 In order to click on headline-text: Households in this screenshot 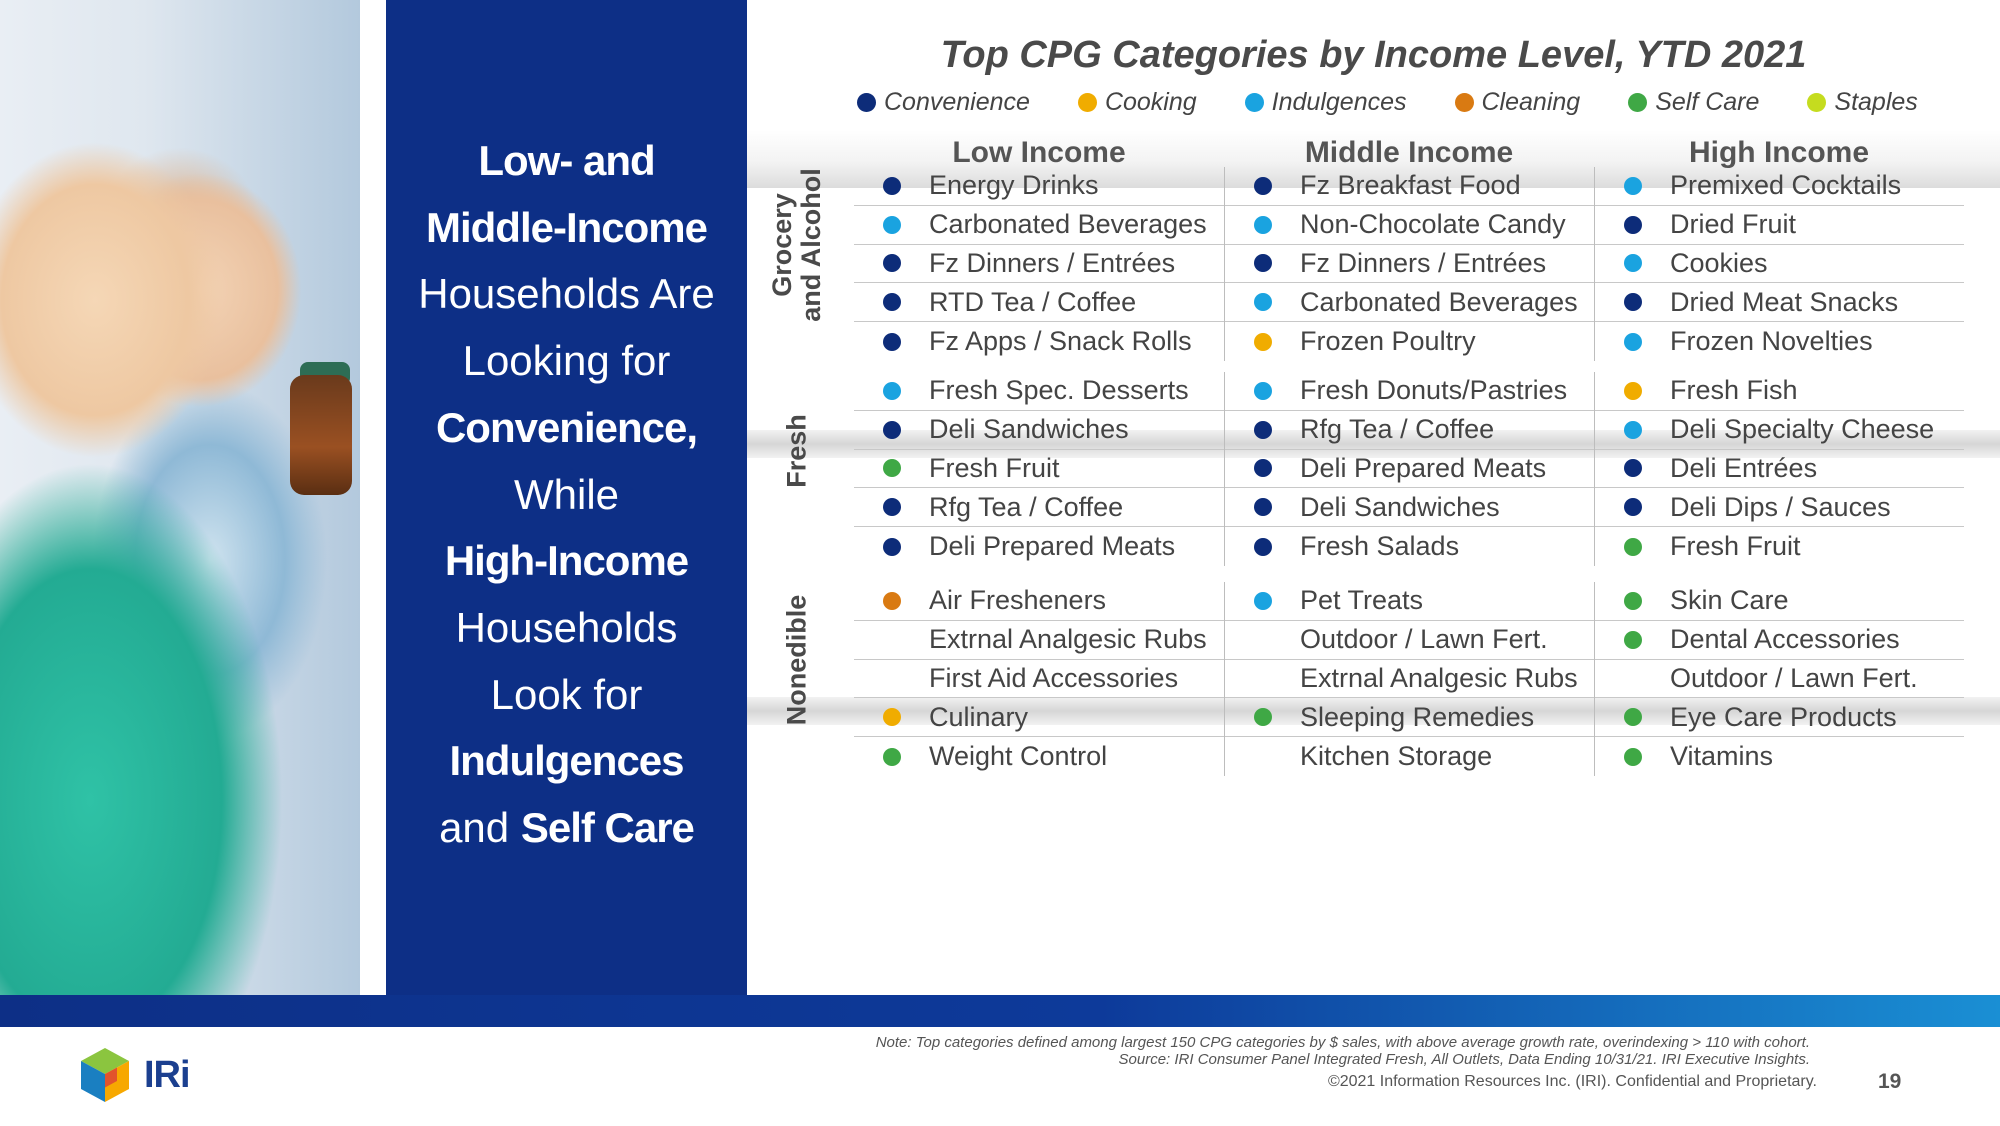, I will do `click(566, 627)`.